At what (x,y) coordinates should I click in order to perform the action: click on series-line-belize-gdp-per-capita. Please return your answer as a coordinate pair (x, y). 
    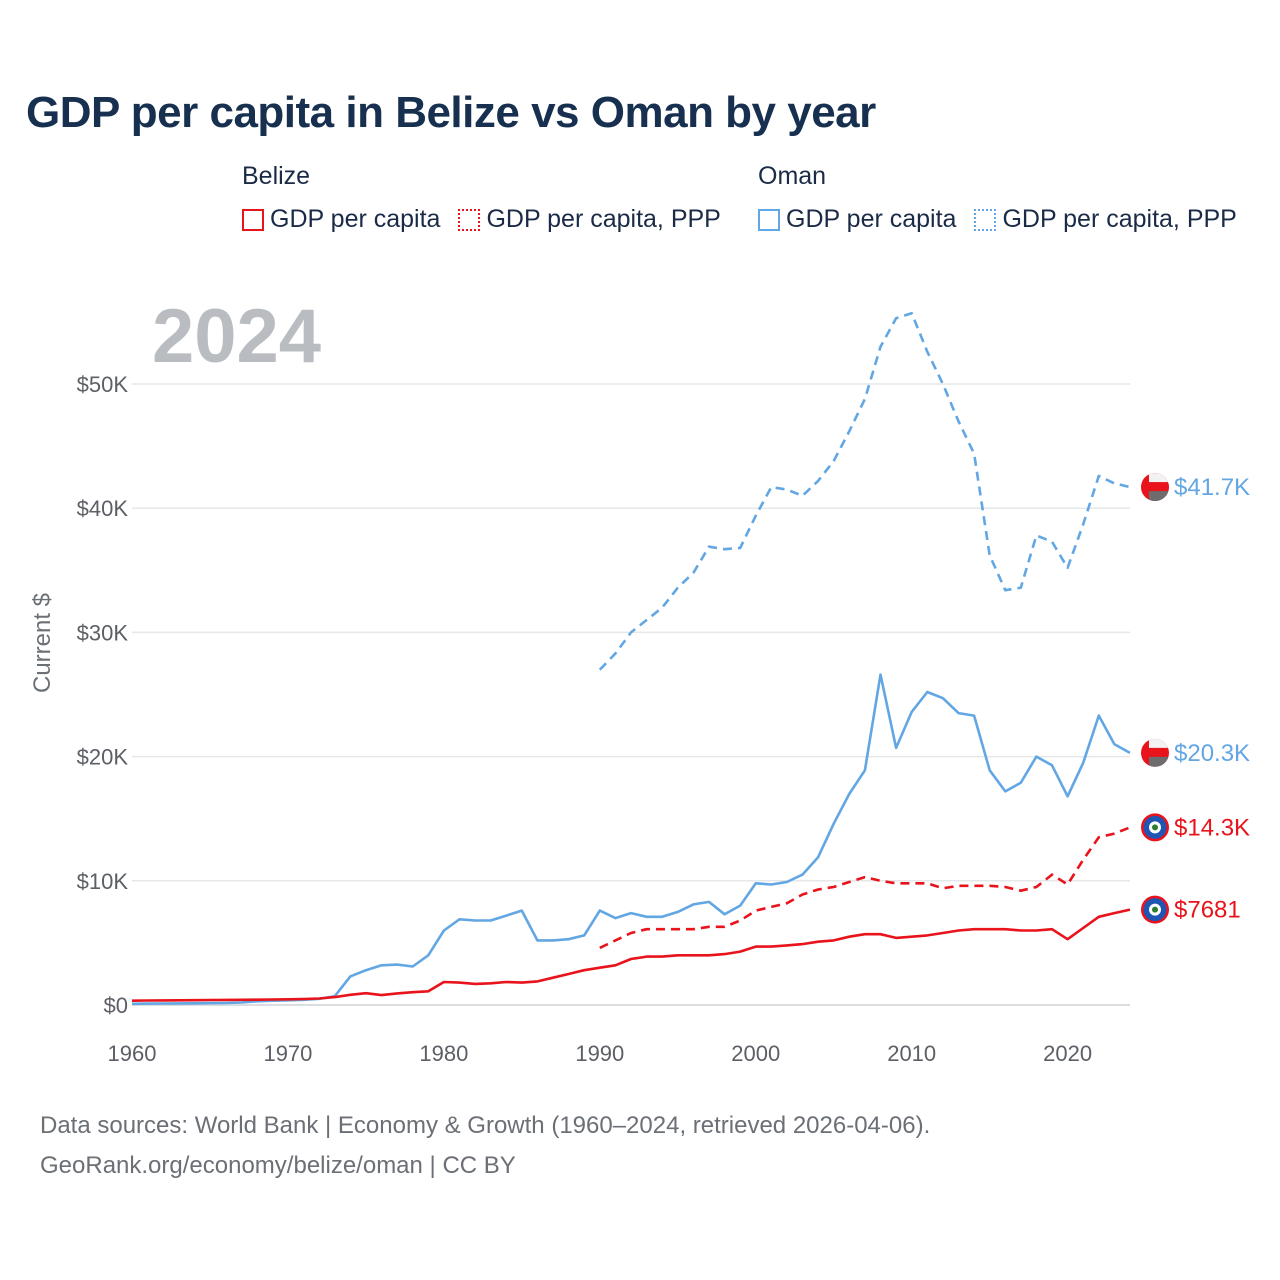
    Looking at the image, I should click on (631, 955).